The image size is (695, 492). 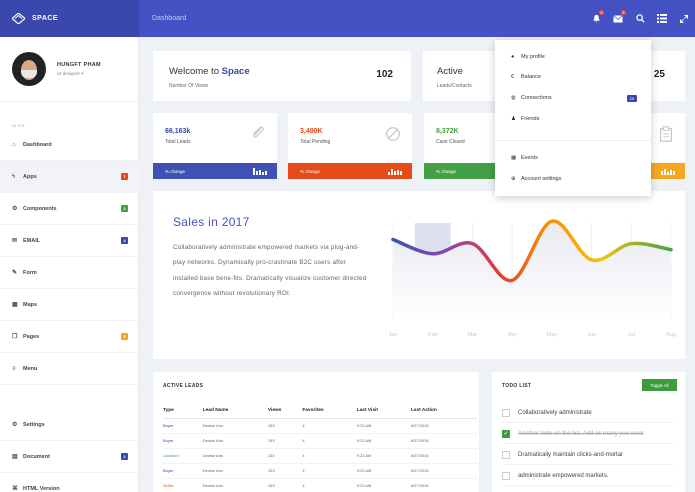 What do you see at coordinates (618, 18) in the screenshot?
I see `messages-button: 5` at bounding box center [618, 18].